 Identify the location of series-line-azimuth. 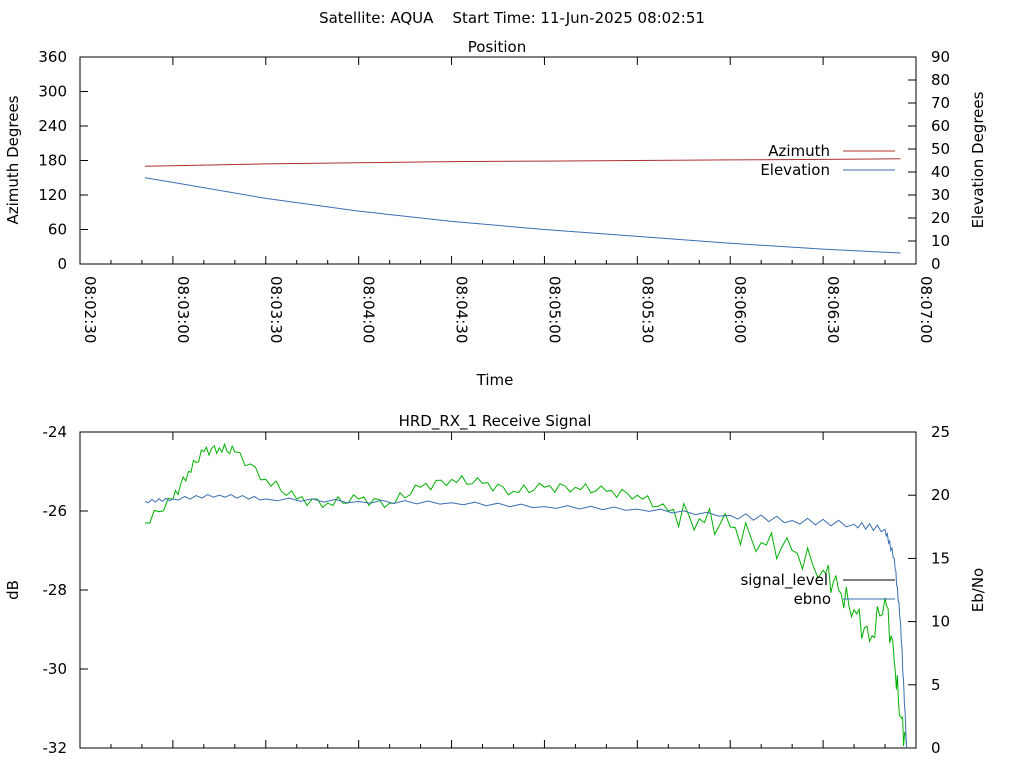
(522, 162).